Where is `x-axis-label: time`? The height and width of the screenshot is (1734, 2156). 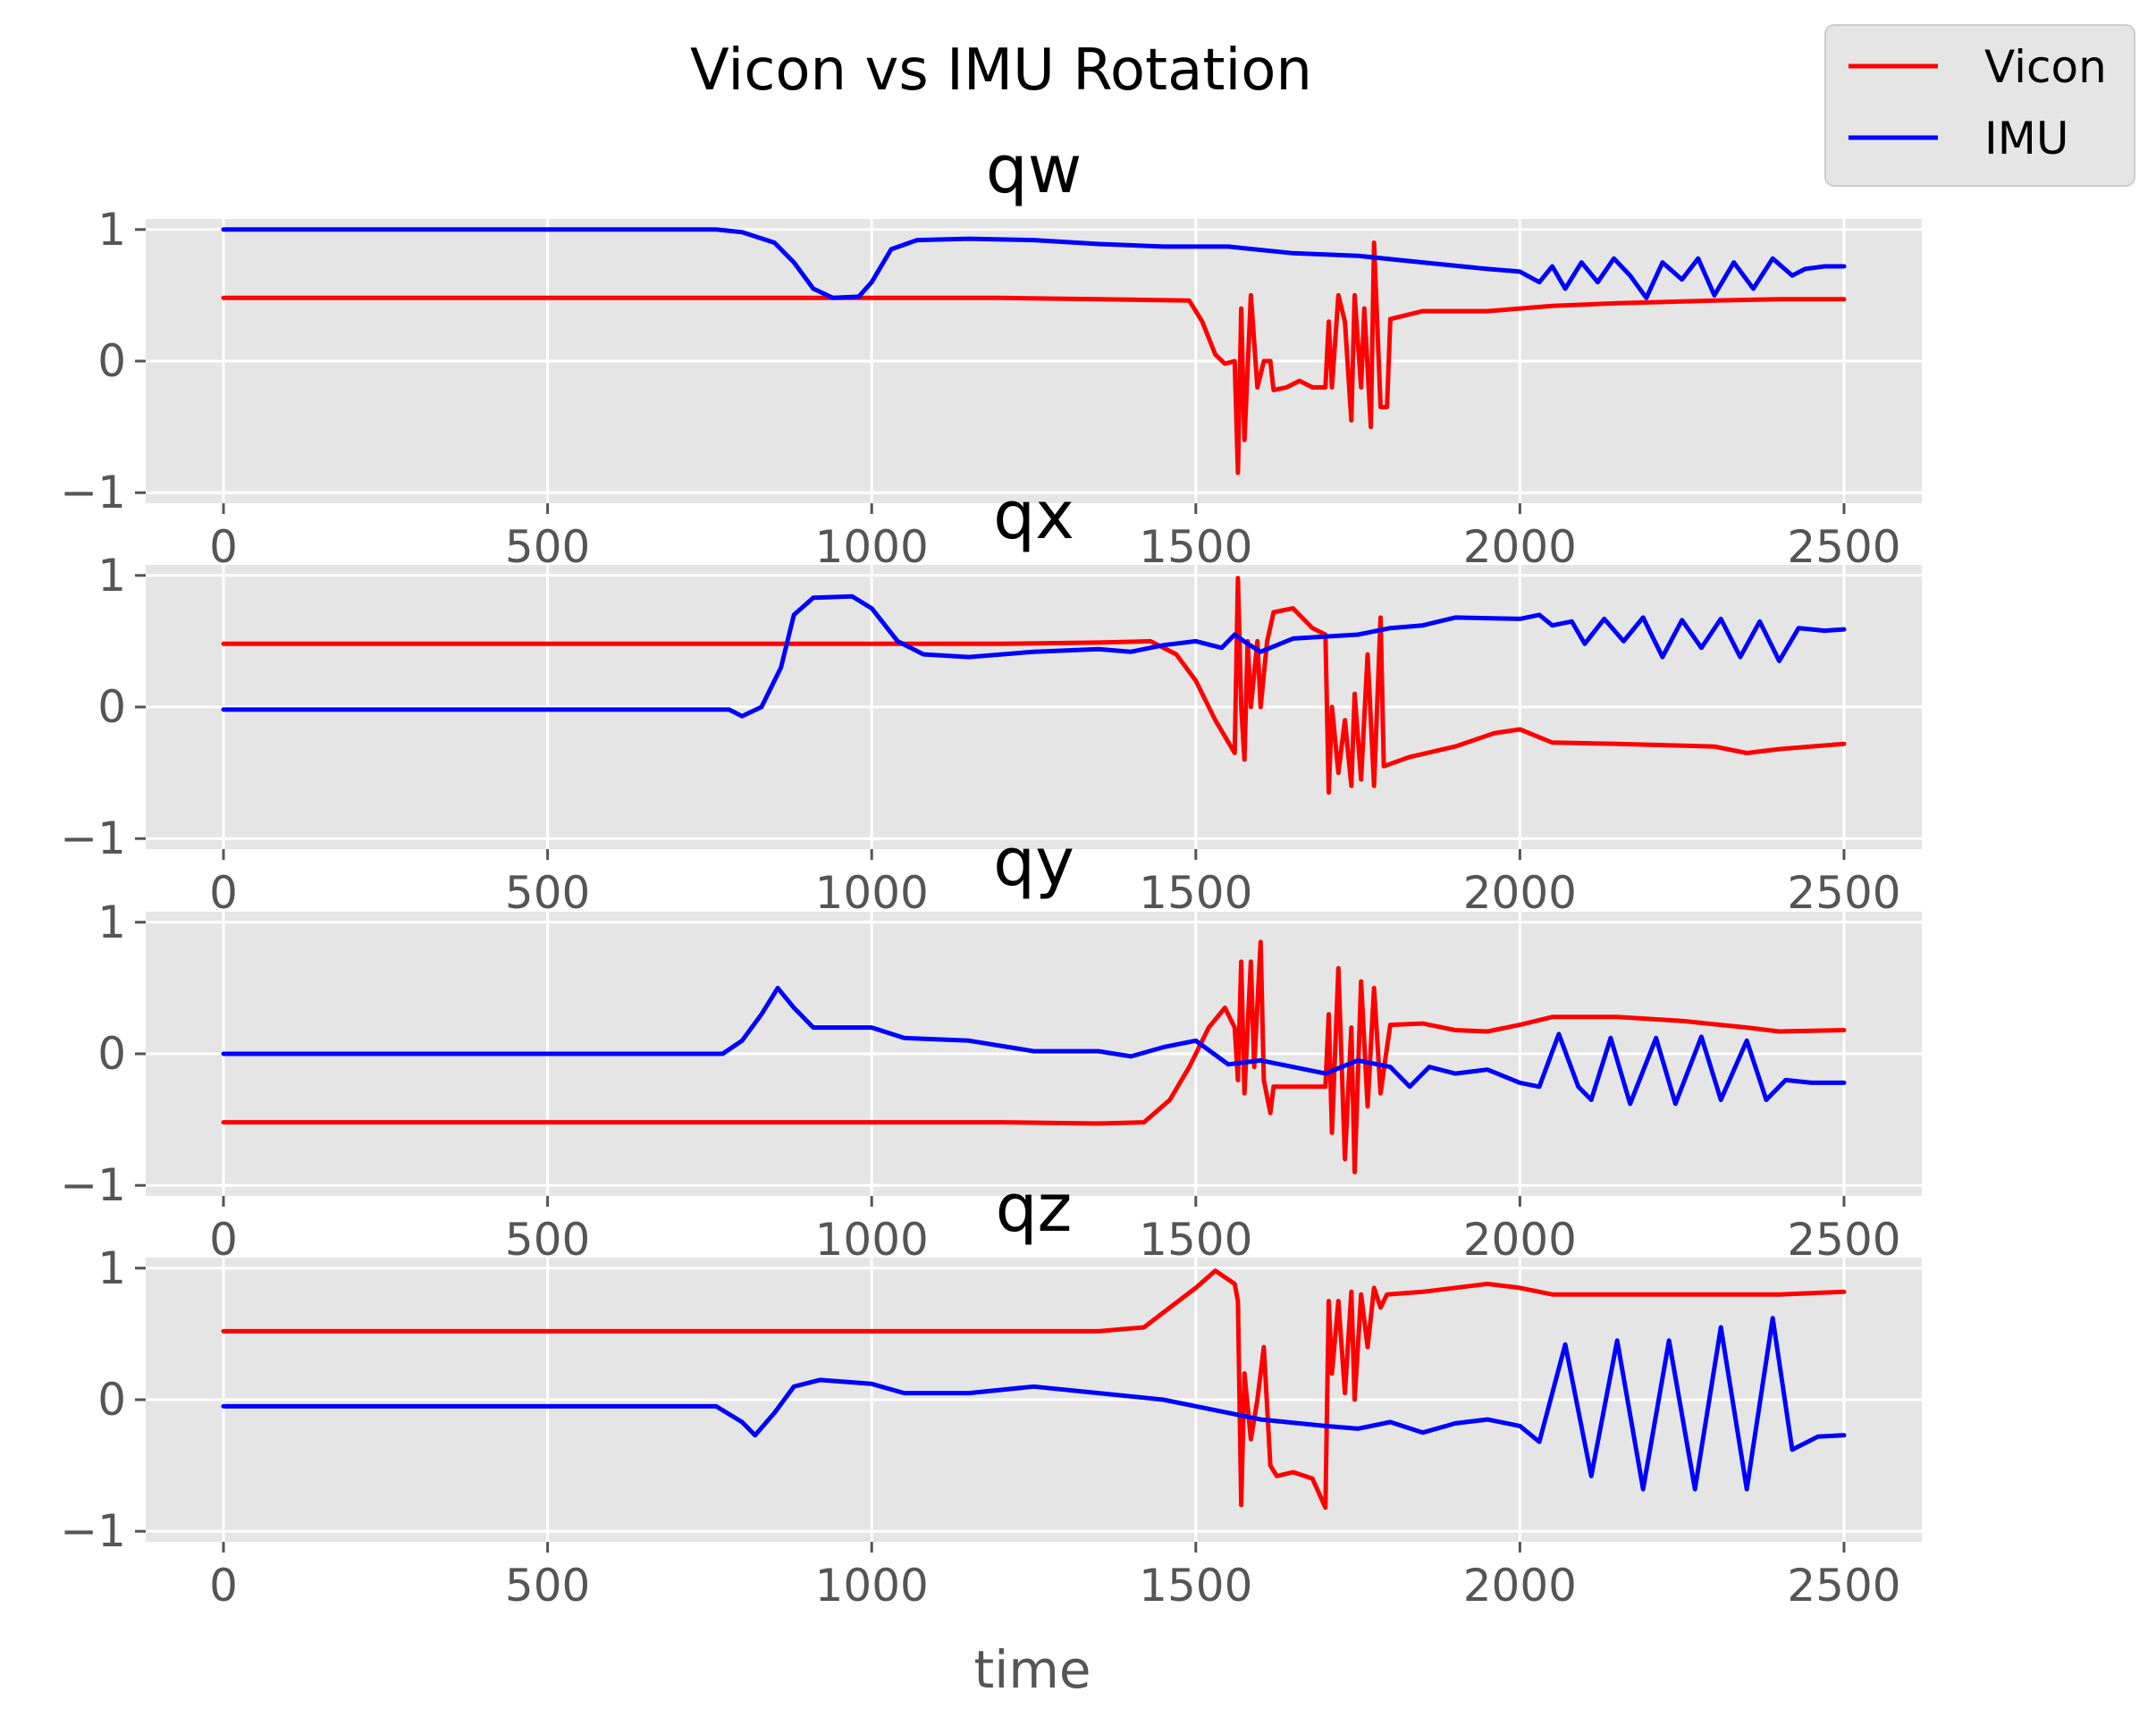
x-axis-label: time is located at coordinates (1032, 1669).